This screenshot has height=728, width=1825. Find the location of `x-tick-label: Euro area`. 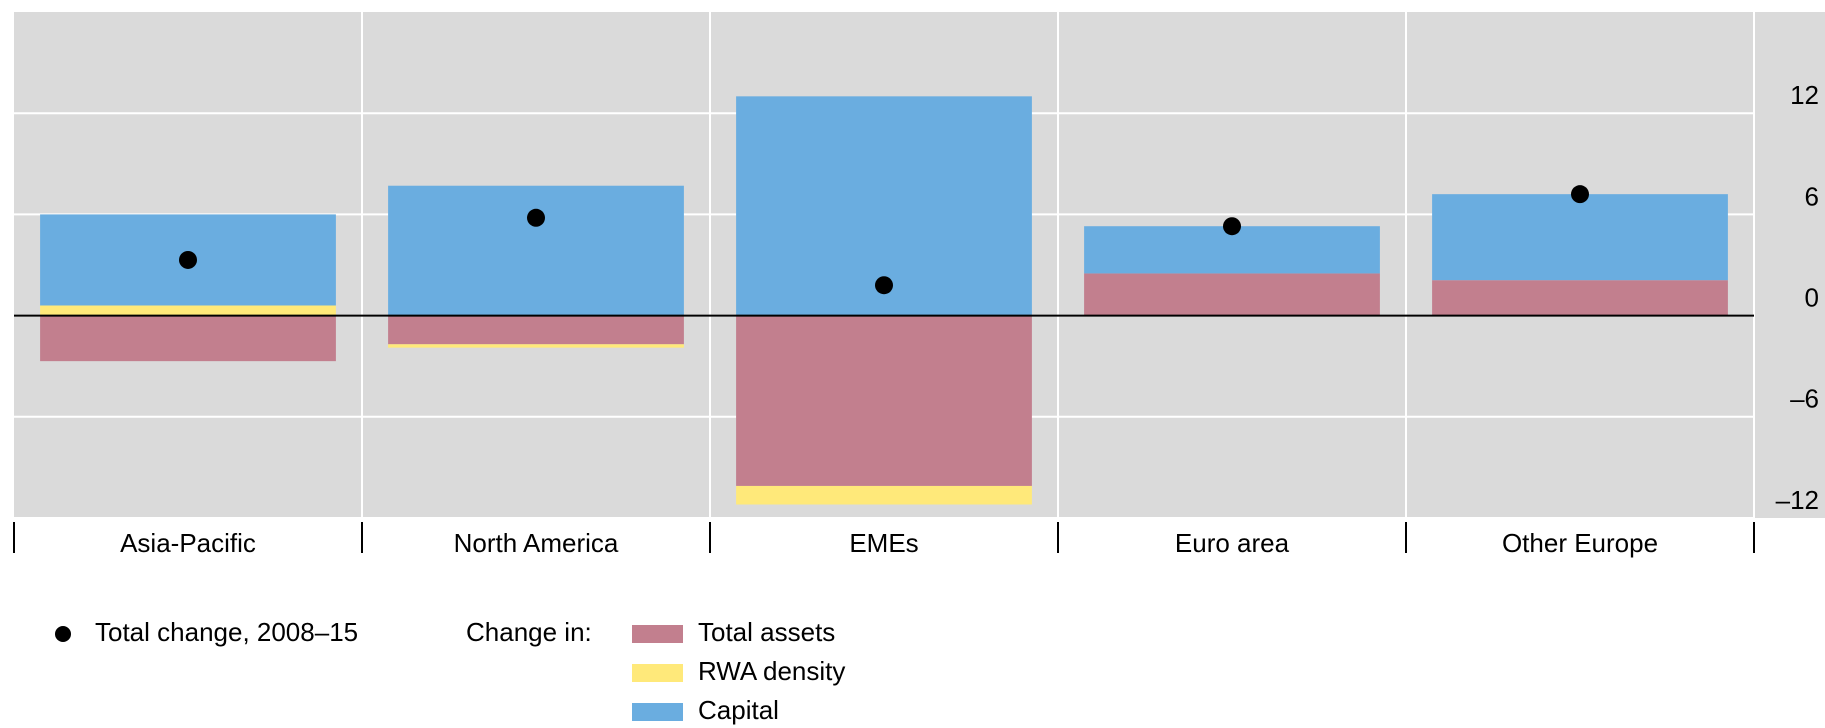

x-tick-label: Euro area is located at coordinates (1232, 543).